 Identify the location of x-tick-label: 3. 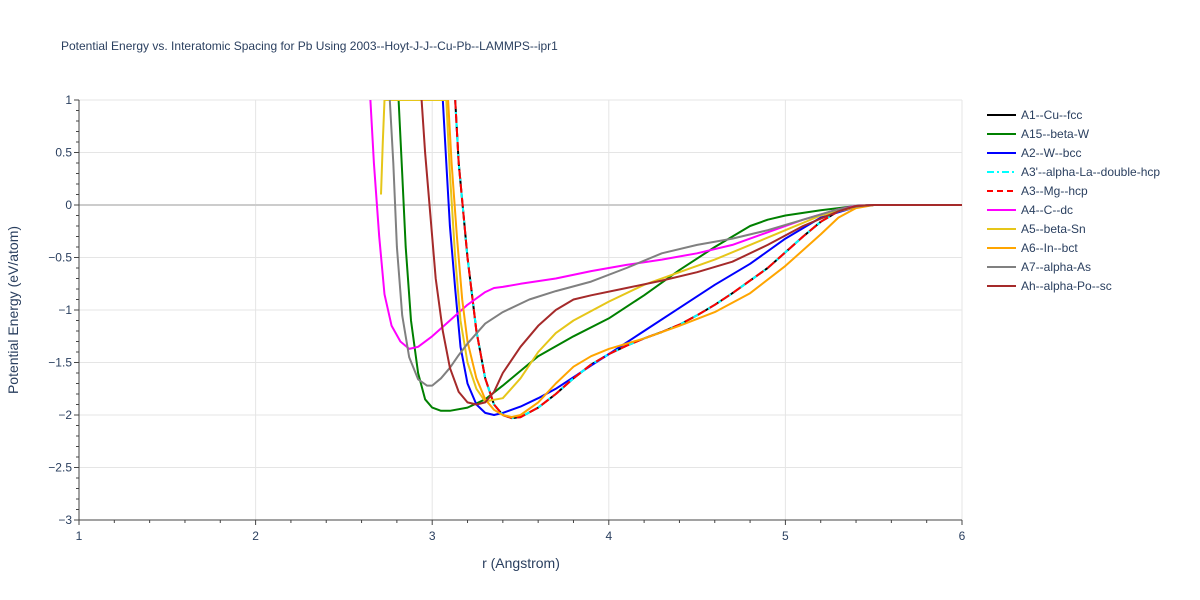
(432, 536).